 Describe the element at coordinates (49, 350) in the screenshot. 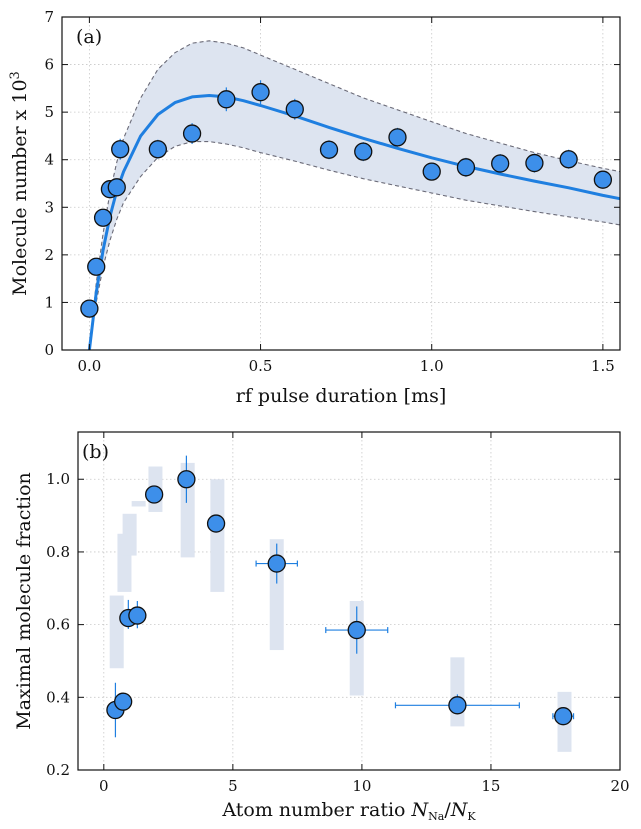

I see `y-tick-label: 0` at that location.